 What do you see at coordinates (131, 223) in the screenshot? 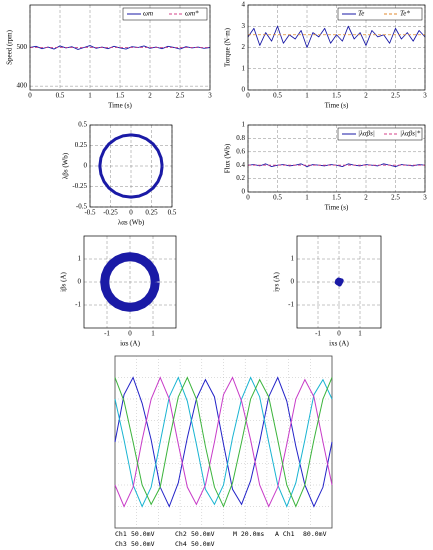
I see `x-axis-label: λαs (Wb)` at bounding box center [131, 223].